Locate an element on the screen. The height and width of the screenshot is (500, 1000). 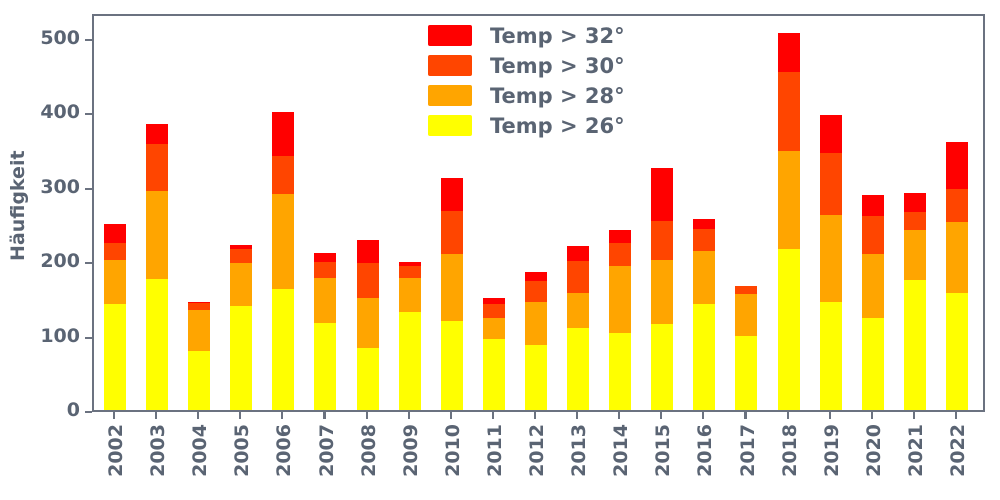
legend-item: Temp > 28° is located at coordinates (526, 95).